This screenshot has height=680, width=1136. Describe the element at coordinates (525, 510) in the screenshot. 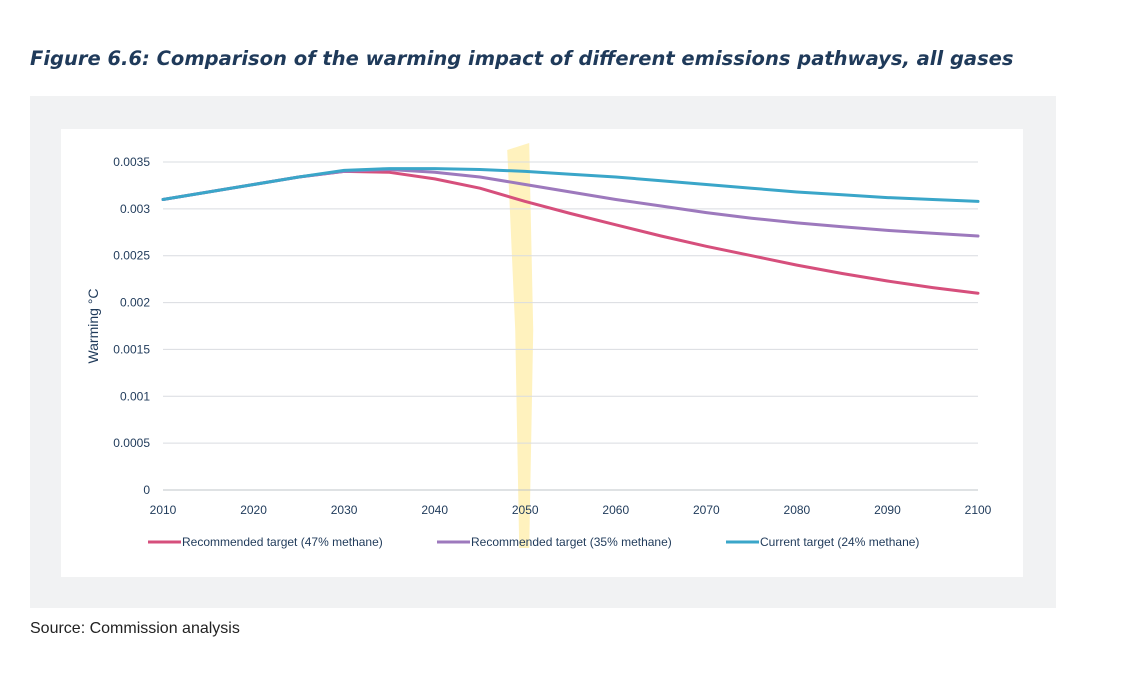

I see `x-tick-label: 2050` at that location.